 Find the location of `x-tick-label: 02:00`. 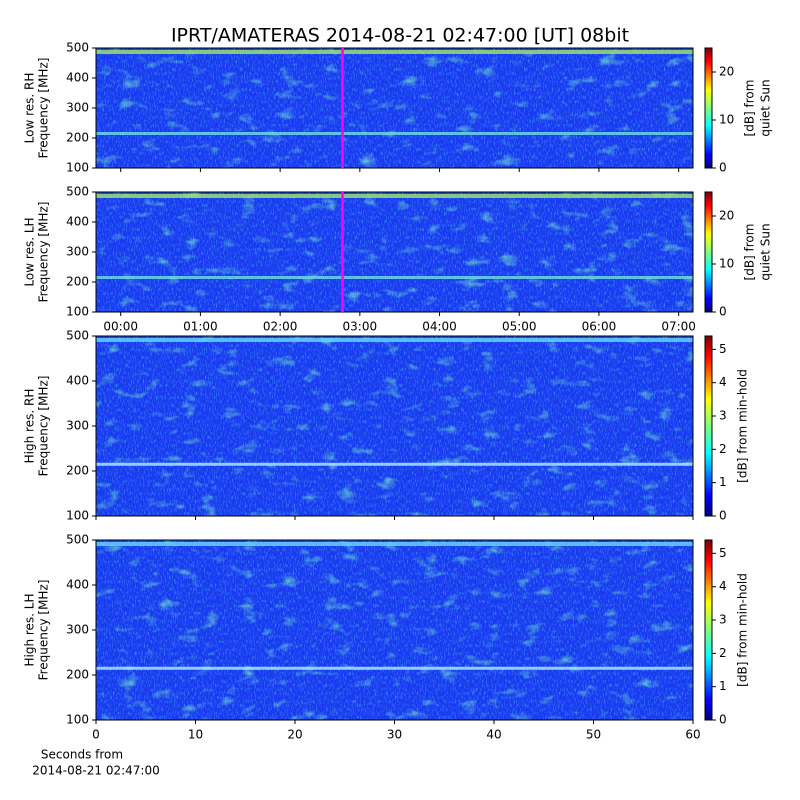

x-tick-label: 02:00 is located at coordinates (280, 327).